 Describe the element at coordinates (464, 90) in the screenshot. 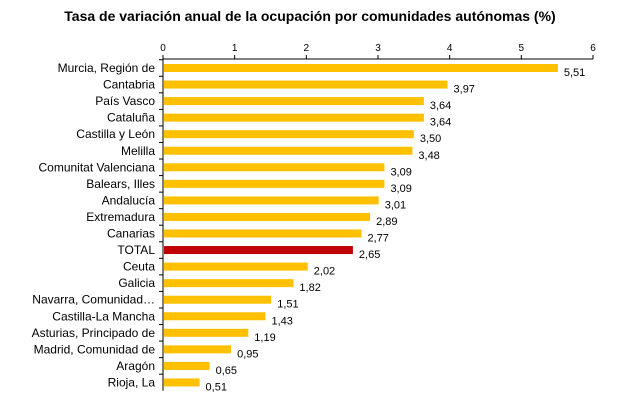

I see `value-label: 3,97` at that location.